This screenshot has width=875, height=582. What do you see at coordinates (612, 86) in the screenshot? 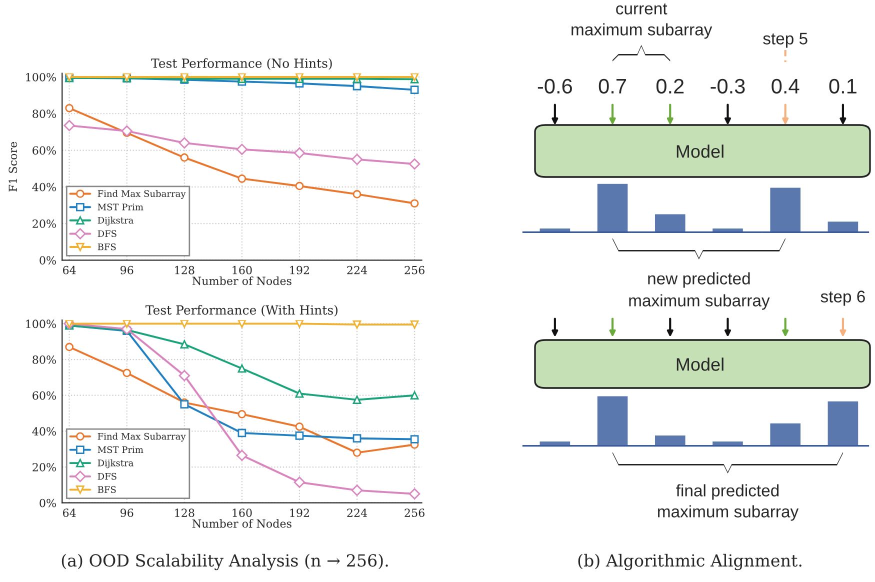
I see `text: 0.7` at bounding box center [612, 86].